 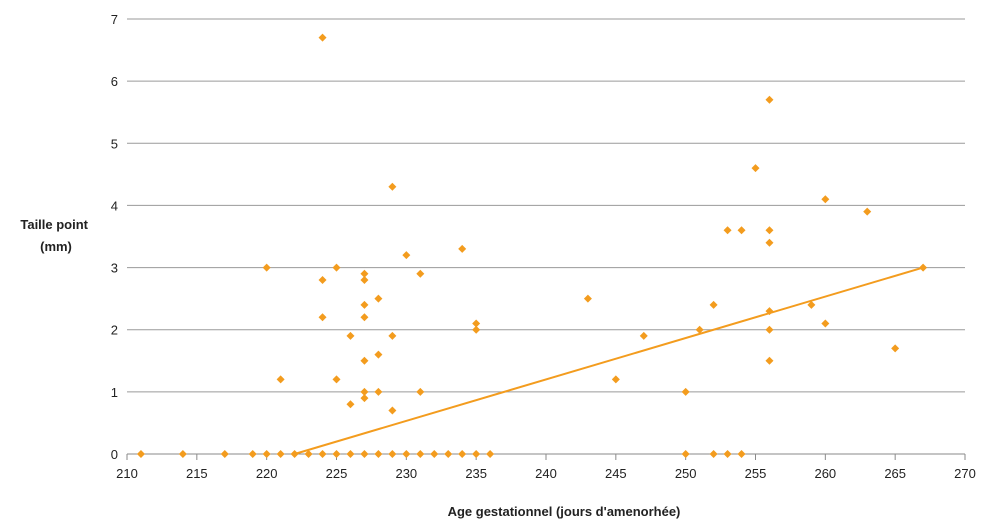 I want to click on x-tick-label: 260, so click(x=825, y=473).